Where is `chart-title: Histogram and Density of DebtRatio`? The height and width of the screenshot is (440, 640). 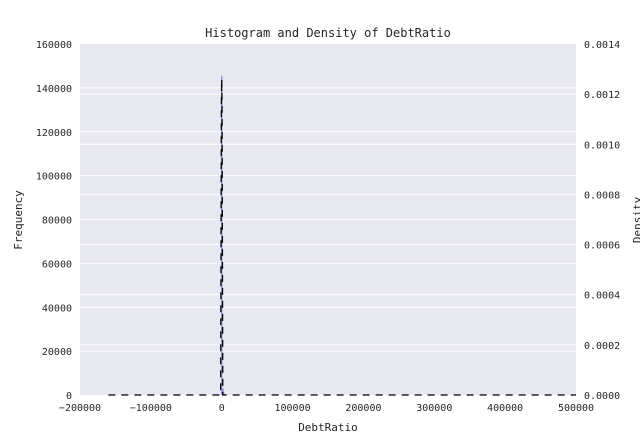 chart-title: Histogram and Density of DebtRatio is located at coordinates (328, 33).